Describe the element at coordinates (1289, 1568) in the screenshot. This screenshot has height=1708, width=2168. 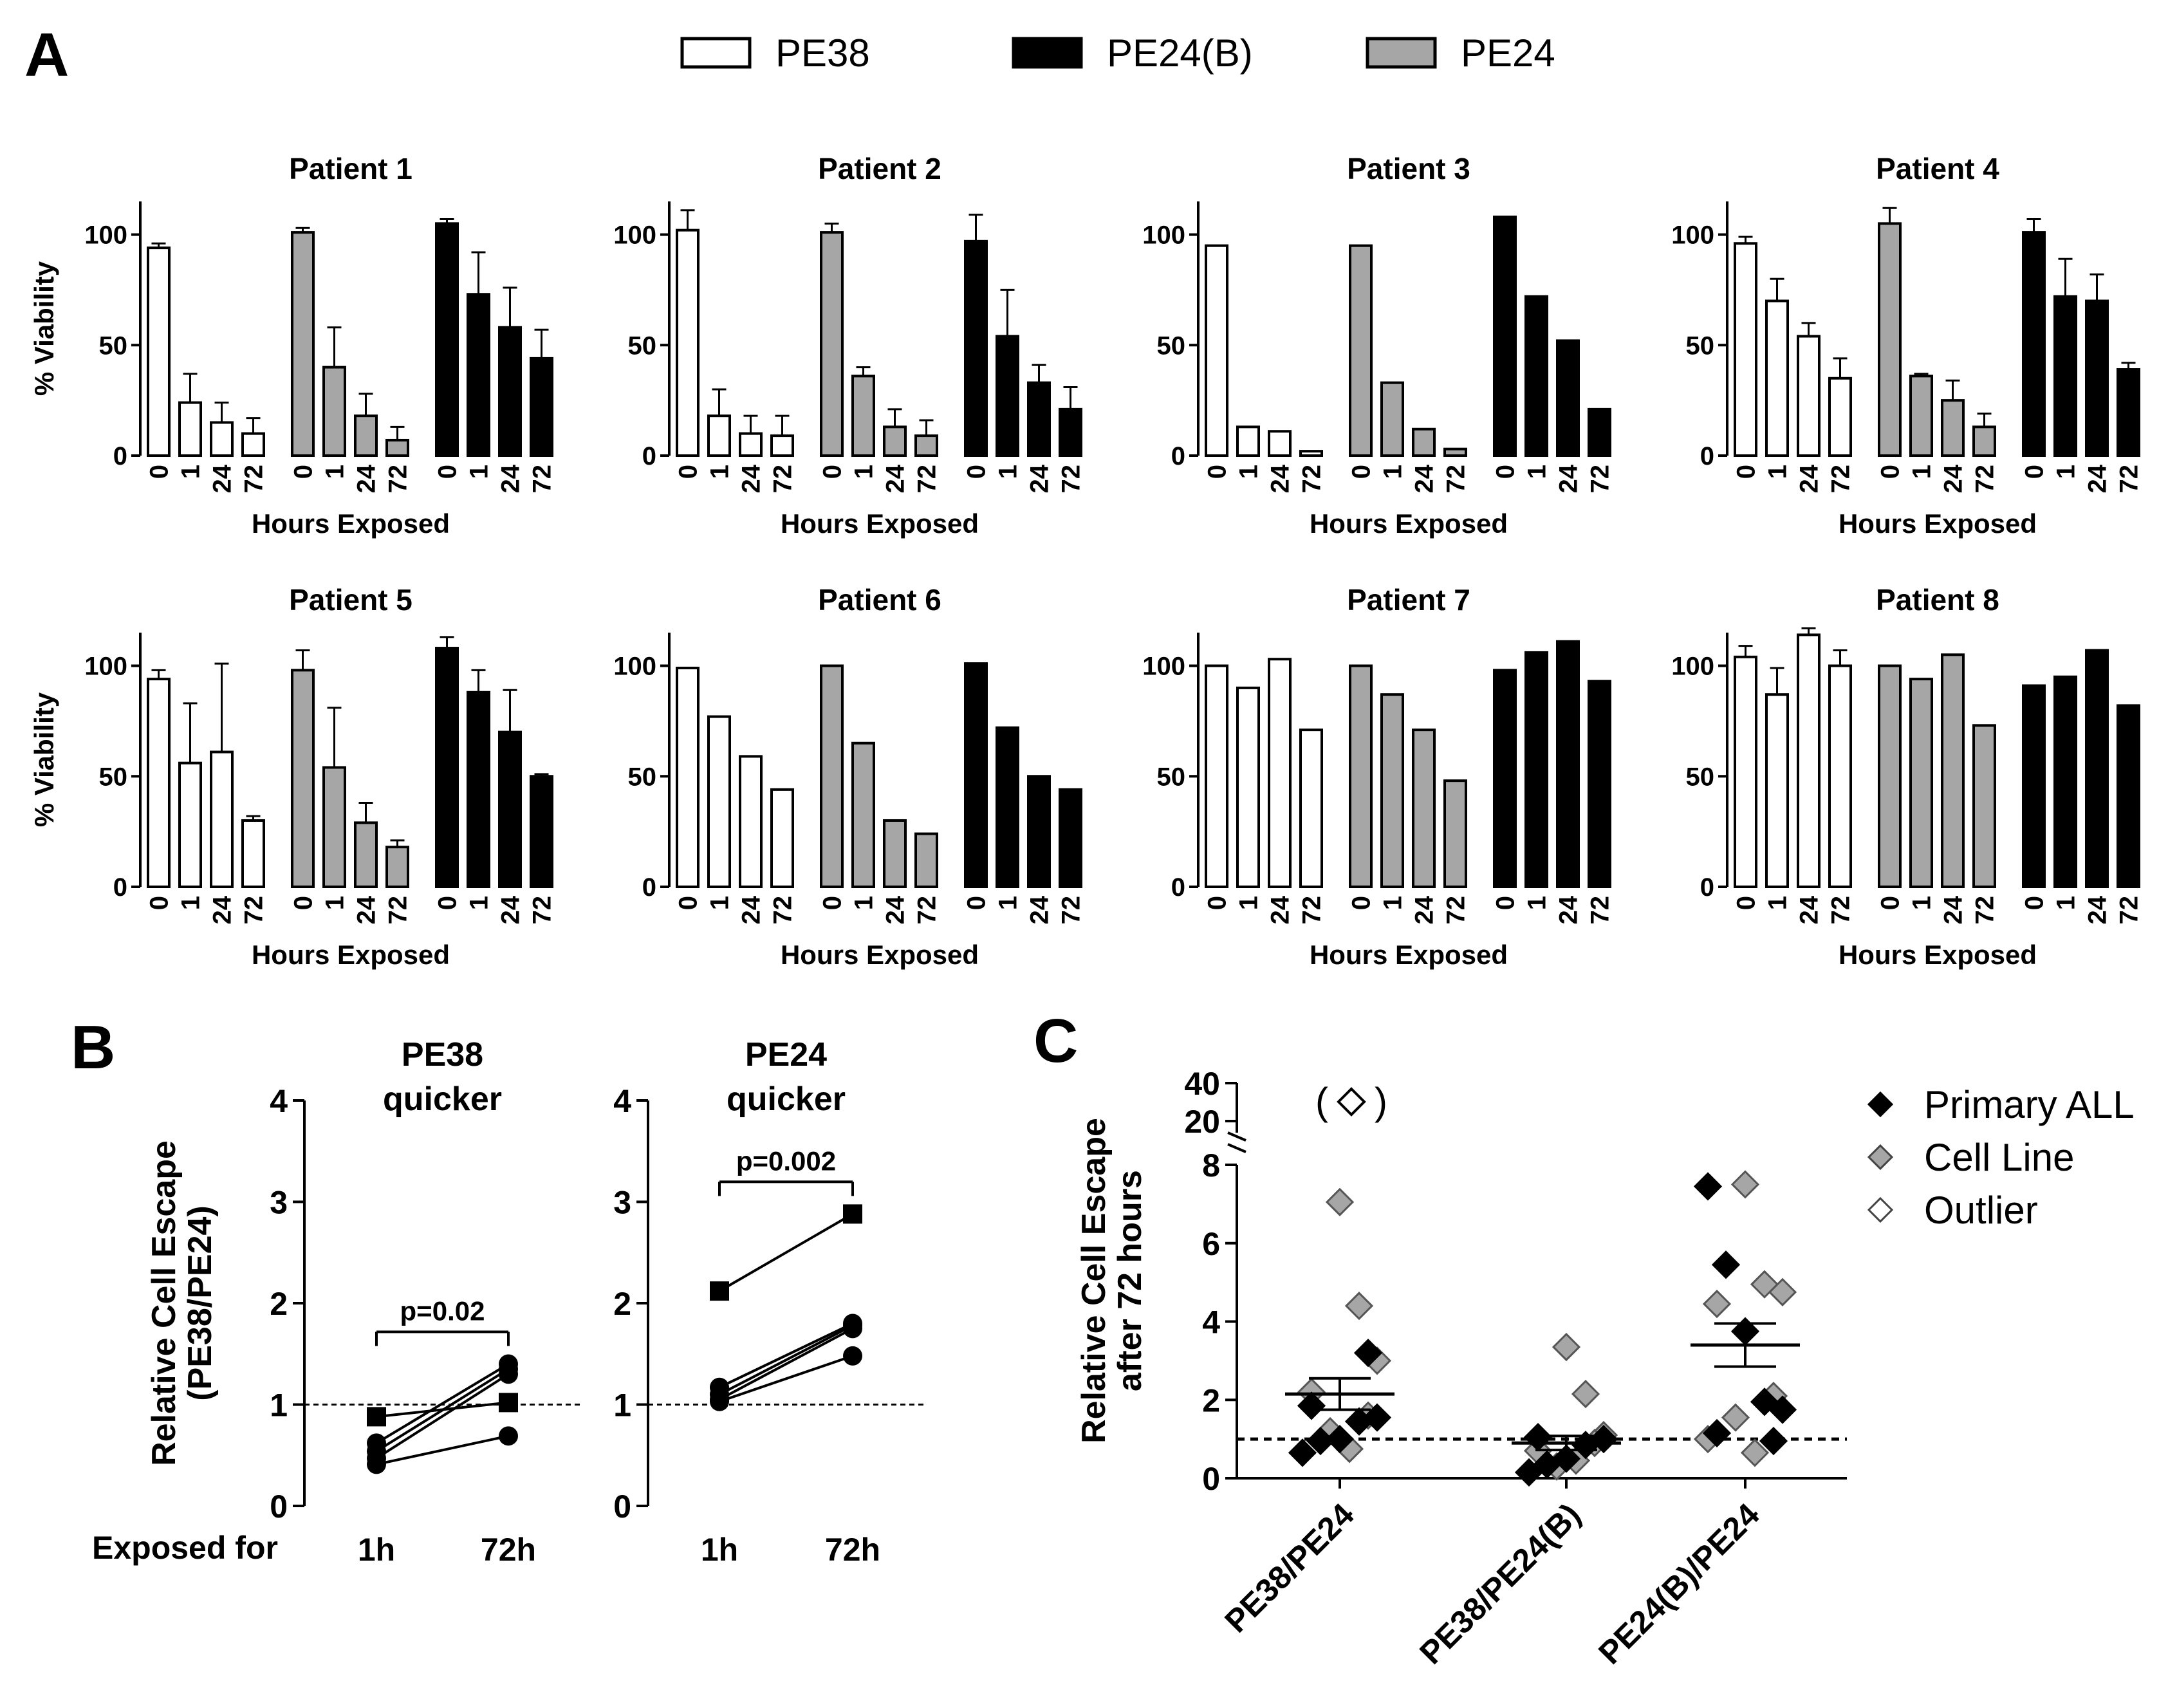
I see `category-label: PE38/PE24` at that location.